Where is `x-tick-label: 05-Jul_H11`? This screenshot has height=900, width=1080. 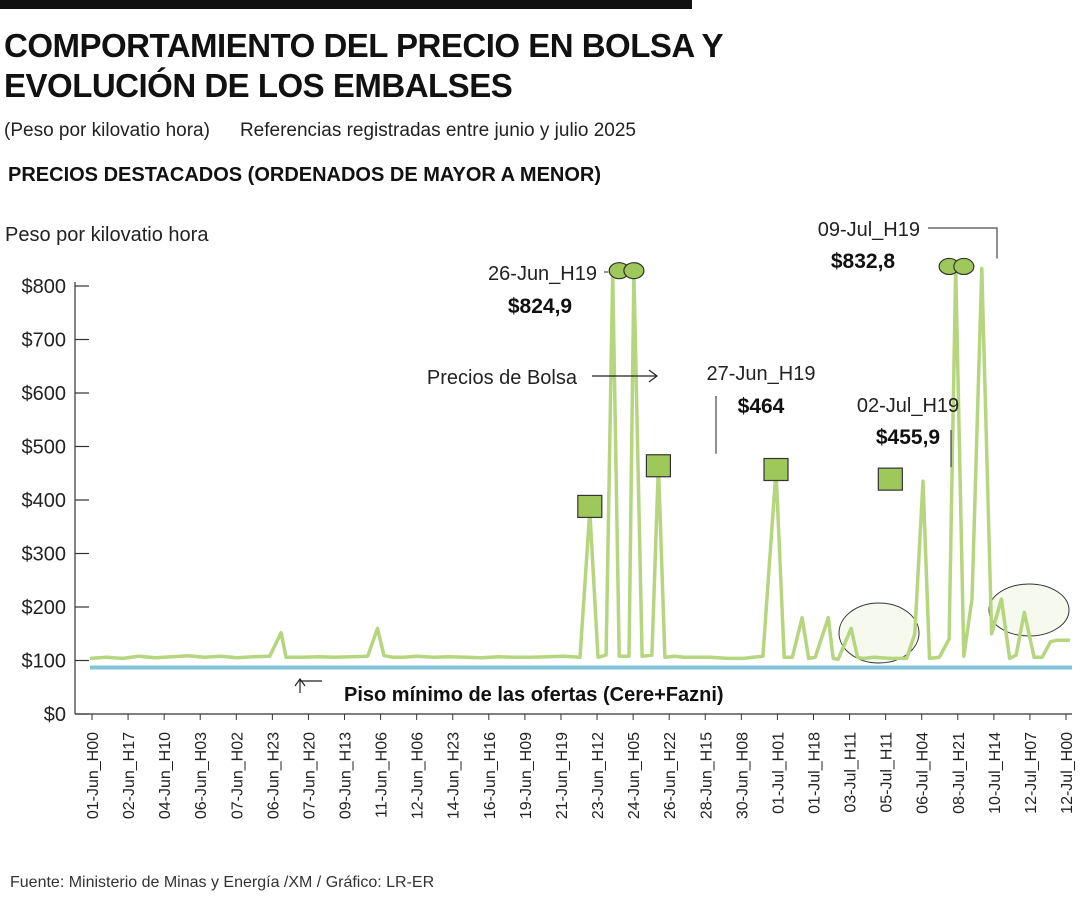 x-tick-label: 05-Jul_H11 is located at coordinates (887, 772).